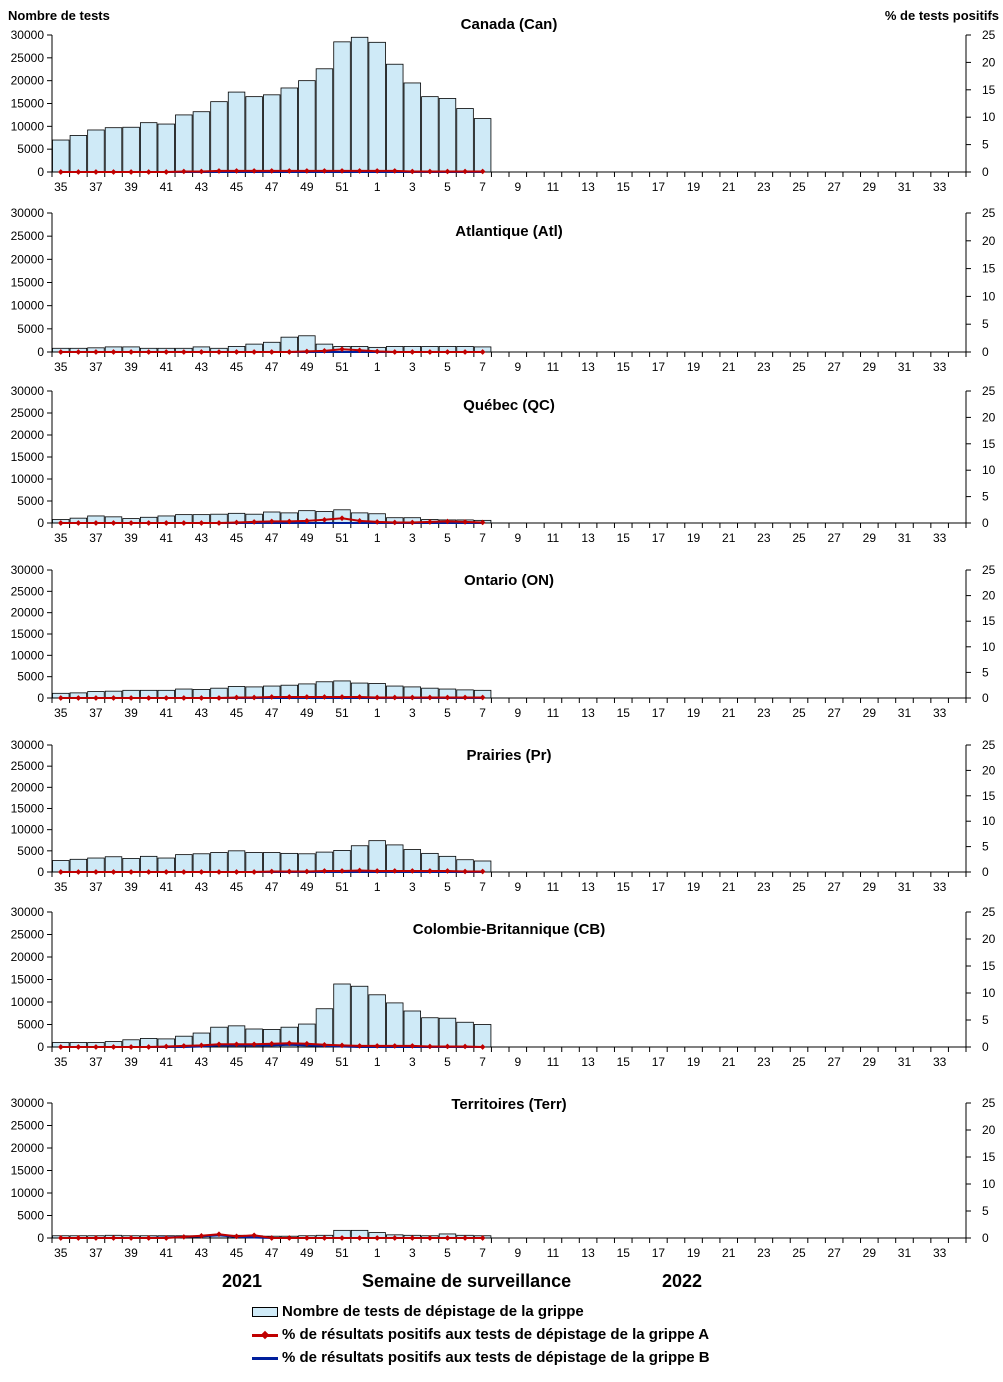 This screenshot has height=1382, width=1003. I want to click on right-tick-label: 15, so click(989, 90).